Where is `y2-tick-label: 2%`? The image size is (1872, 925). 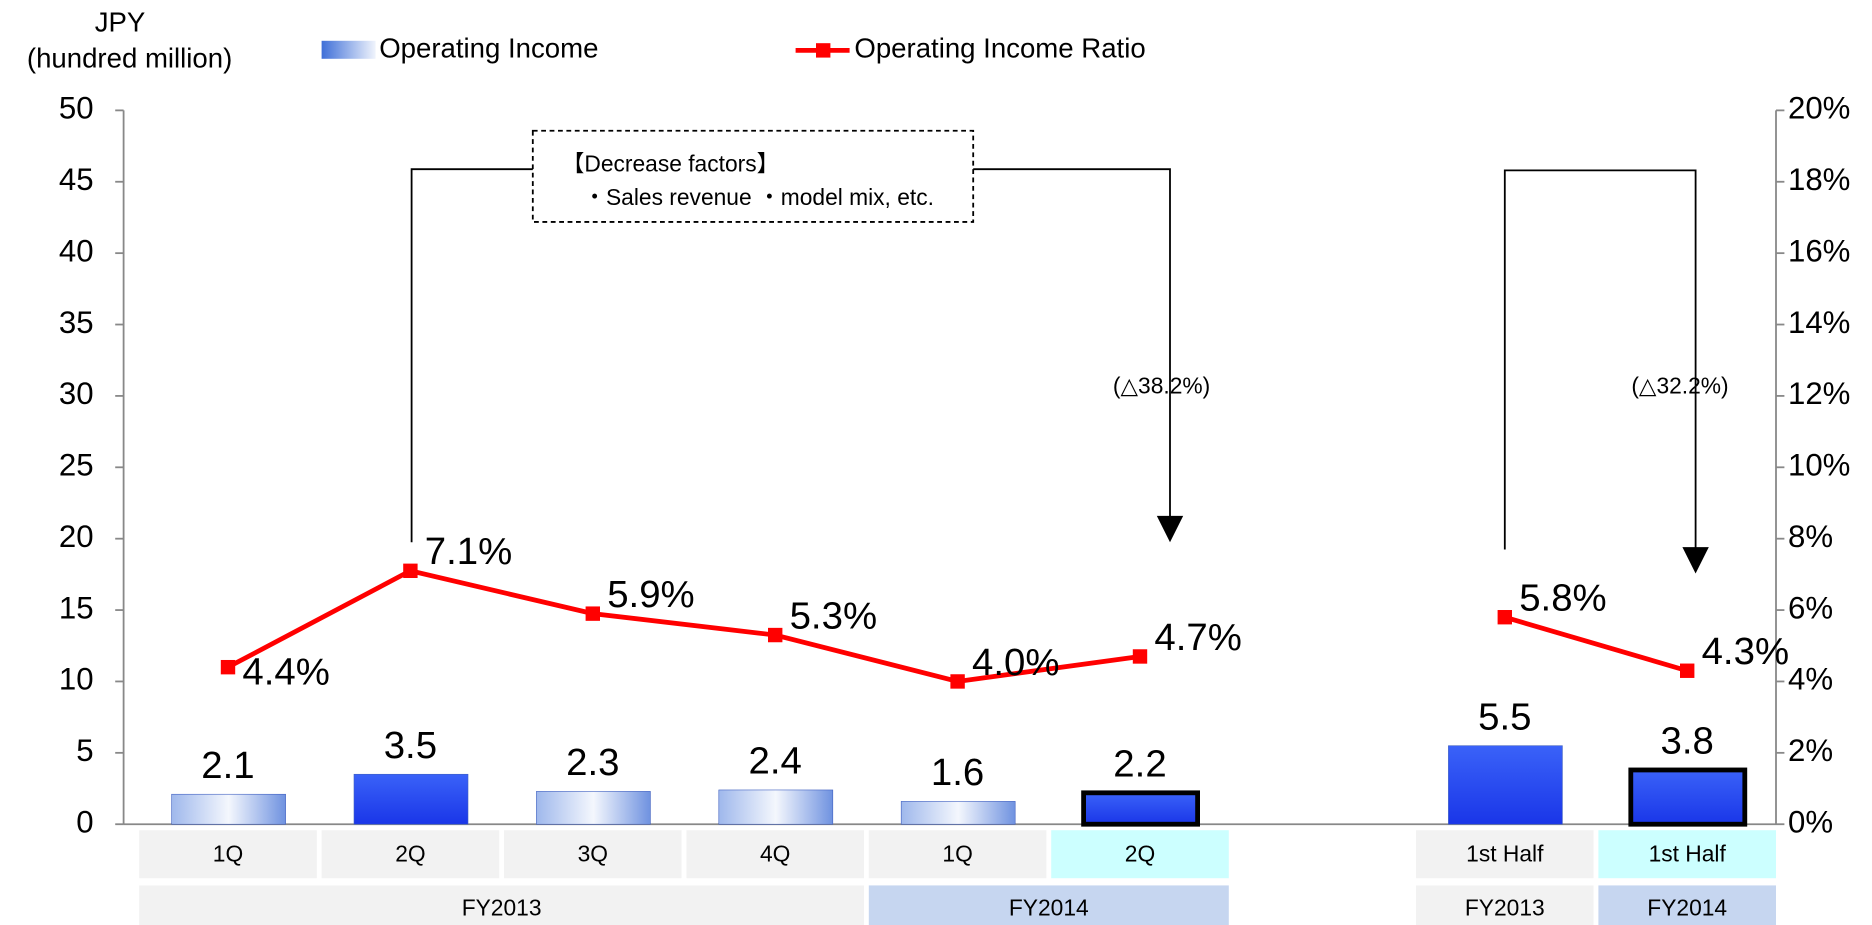
y2-tick-label: 2% is located at coordinates (1810, 750).